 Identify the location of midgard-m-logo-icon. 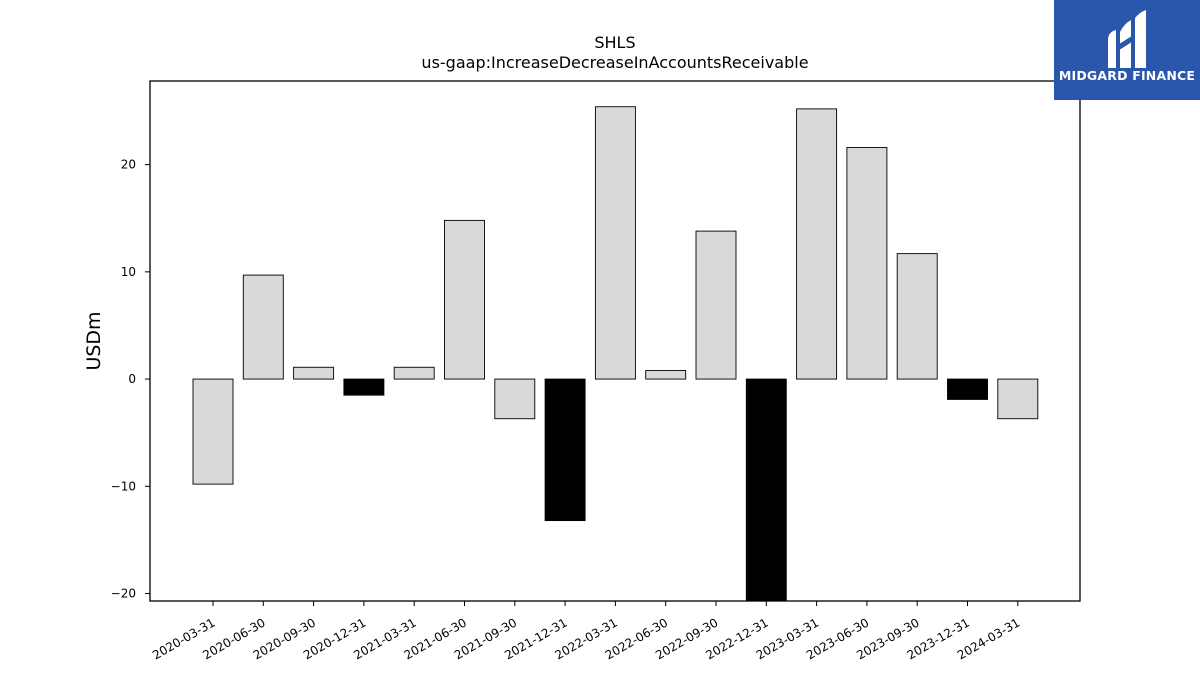
(1127, 39).